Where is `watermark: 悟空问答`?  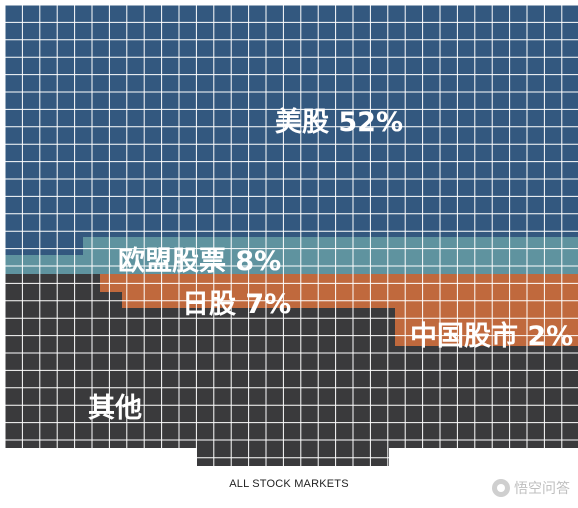
watermark: 悟空问答 is located at coordinates (531, 488).